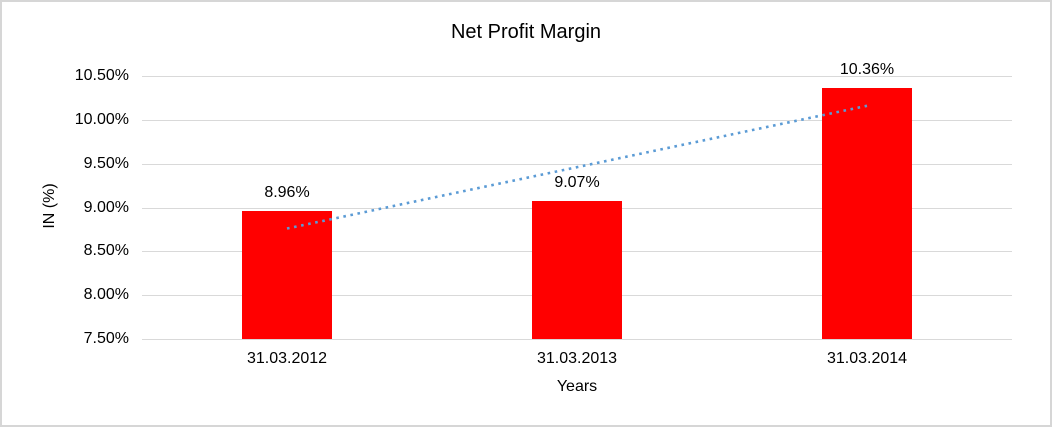 The width and height of the screenshot is (1052, 427). What do you see at coordinates (101, 119) in the screenshot?
I see `y-tick-label: 10.00%` at bounding box center [101, 119].